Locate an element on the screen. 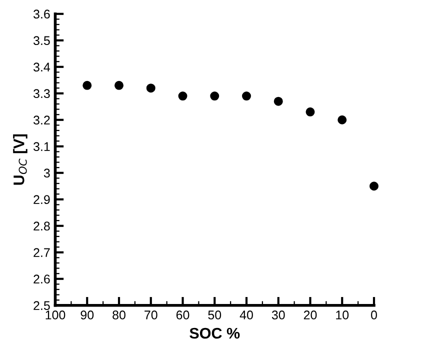 Image resolution: width=425 pixels, height=347 pixels. y-tick-label: 2.6 is located at coordinates (42, 279).